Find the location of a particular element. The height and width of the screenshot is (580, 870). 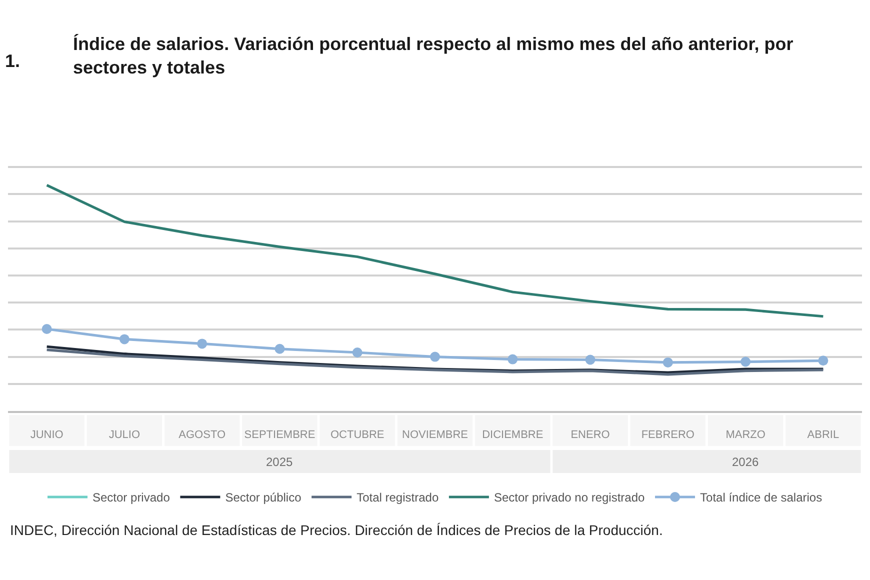

x-tick-label: OCTUBRE is located at coordinates (357, 435).